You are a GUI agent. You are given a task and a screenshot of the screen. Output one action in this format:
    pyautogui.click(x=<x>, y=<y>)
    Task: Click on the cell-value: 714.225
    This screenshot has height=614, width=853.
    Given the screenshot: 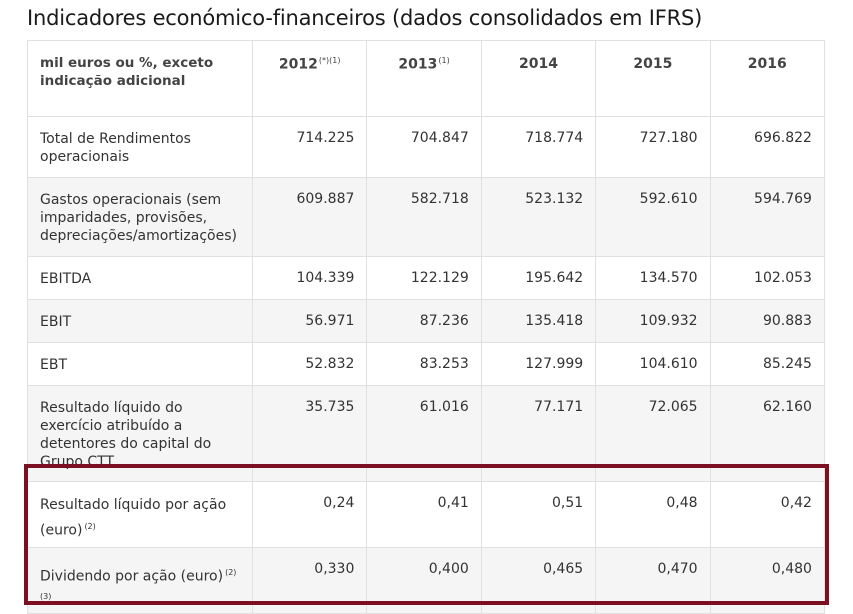 What is the action you would take?
    pyautogui.click(x=309, y=147)
    